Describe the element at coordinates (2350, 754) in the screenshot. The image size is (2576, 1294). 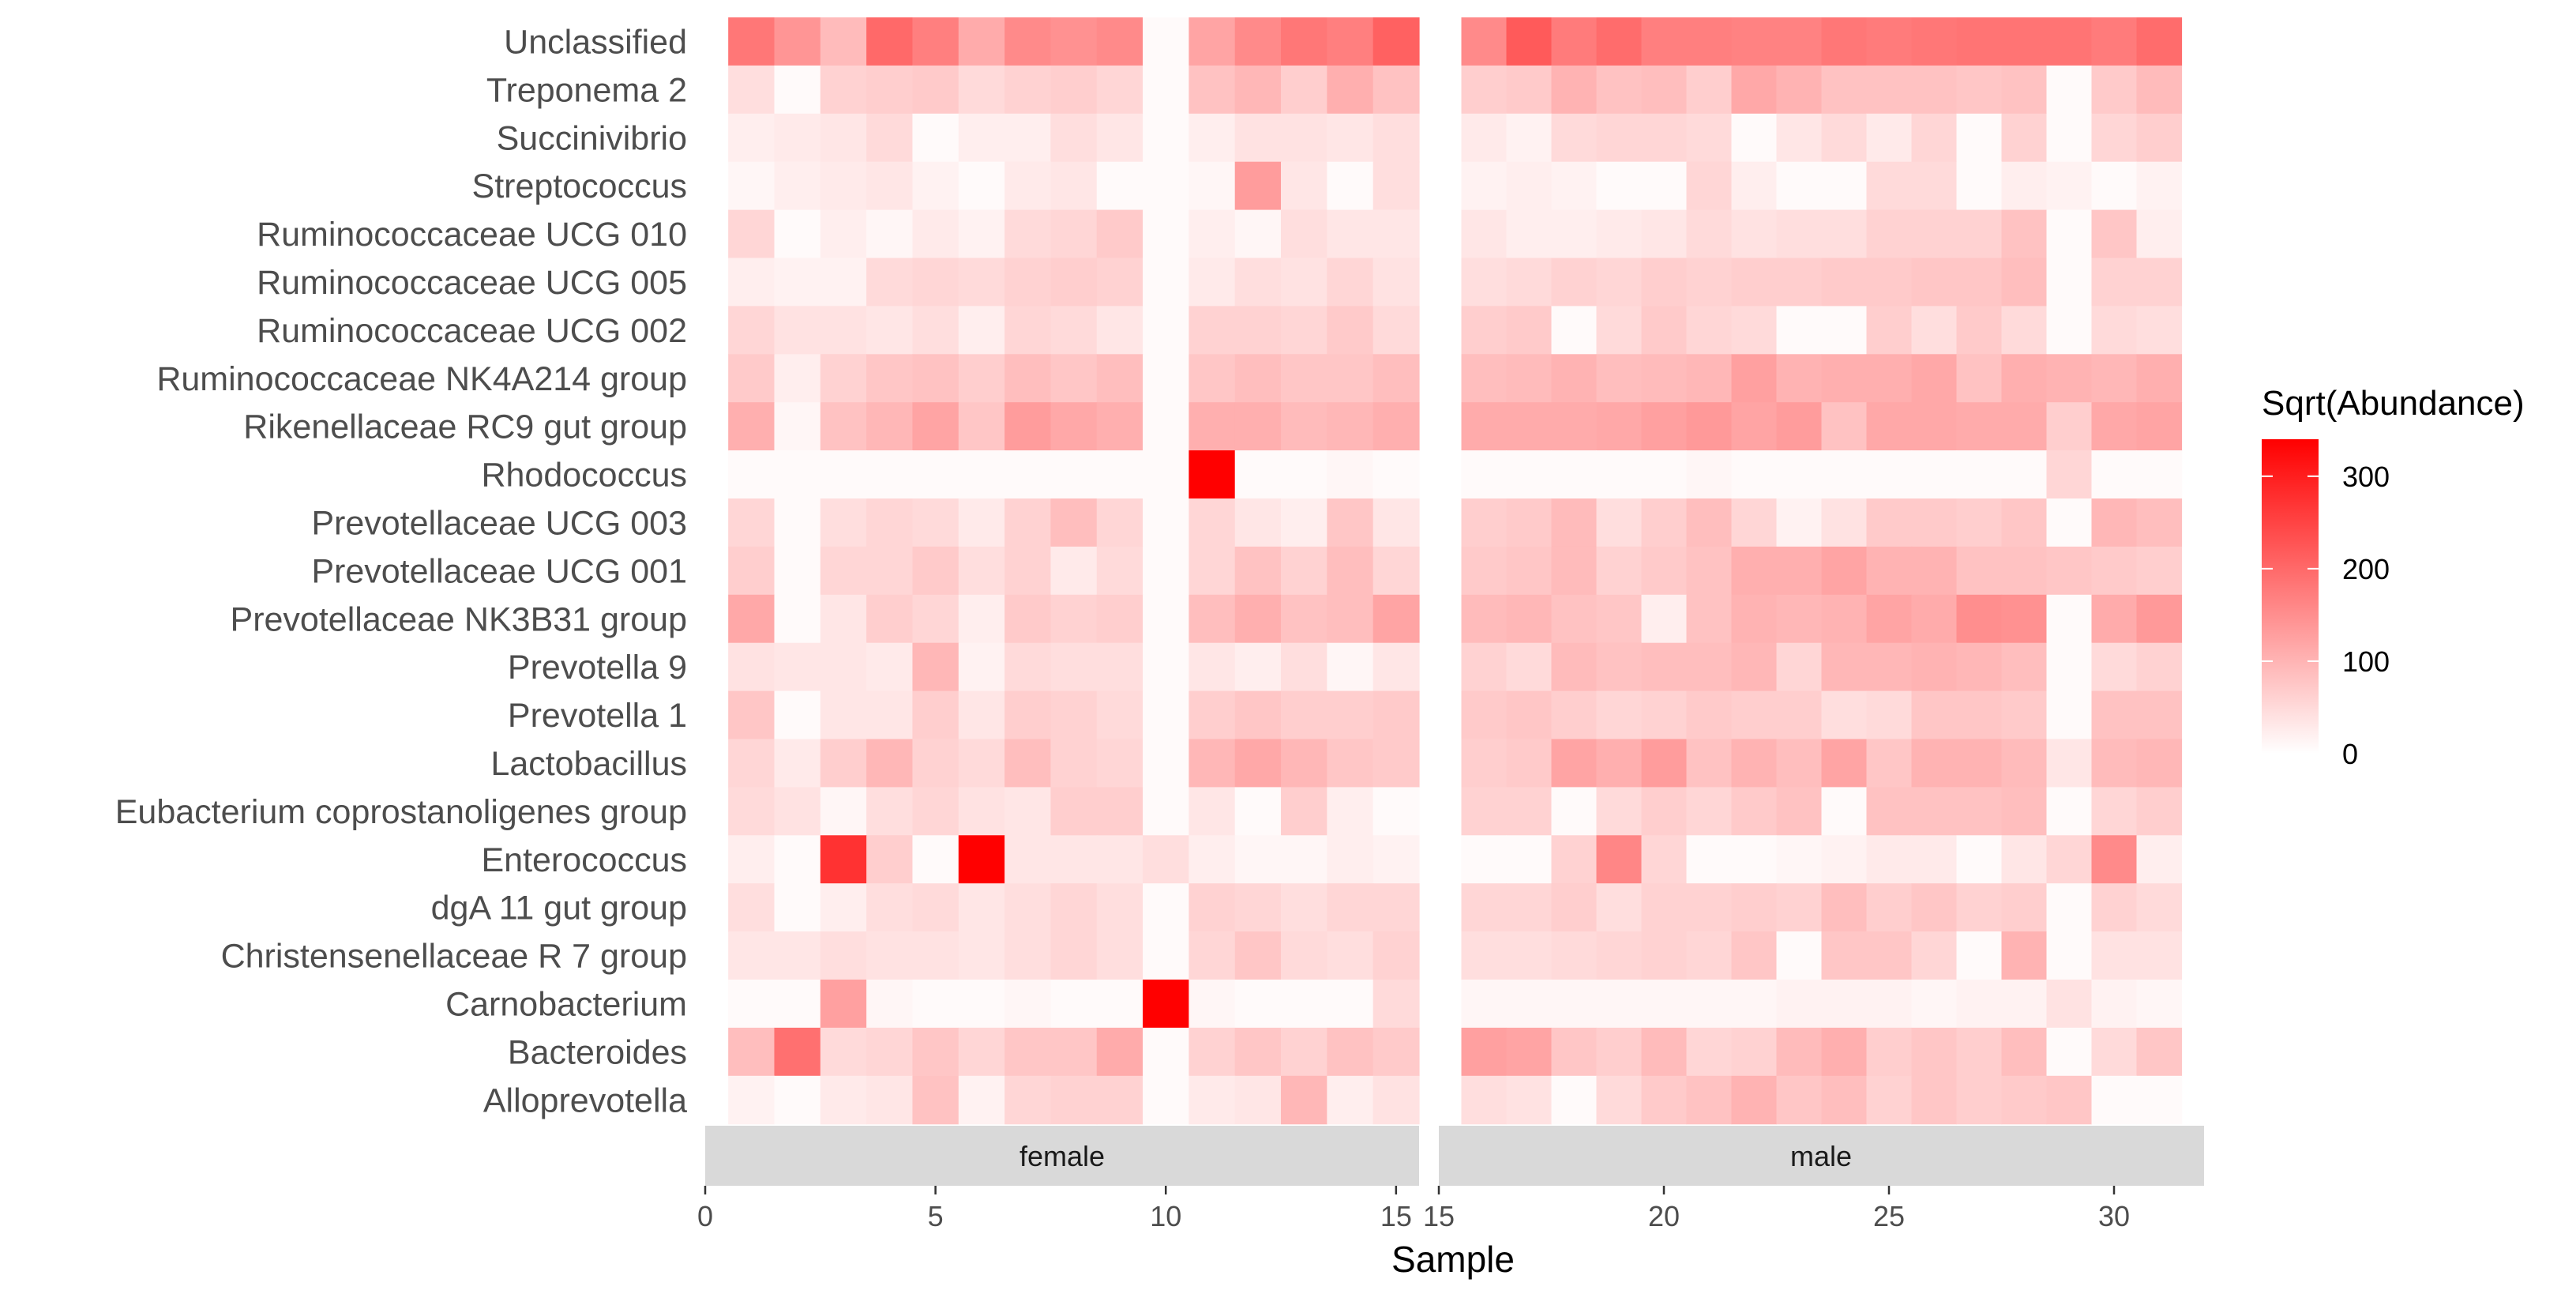
I see `legend-label-0: 0` at that location.